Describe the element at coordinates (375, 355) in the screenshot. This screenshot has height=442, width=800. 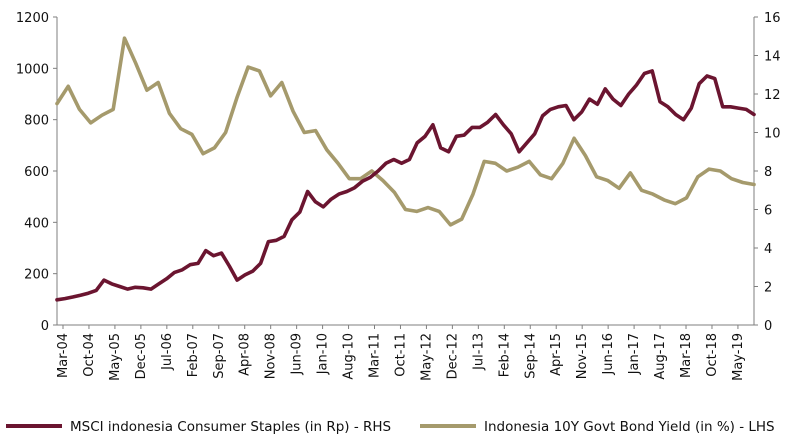
I see `x-tick-label: Mar-11` at that location.